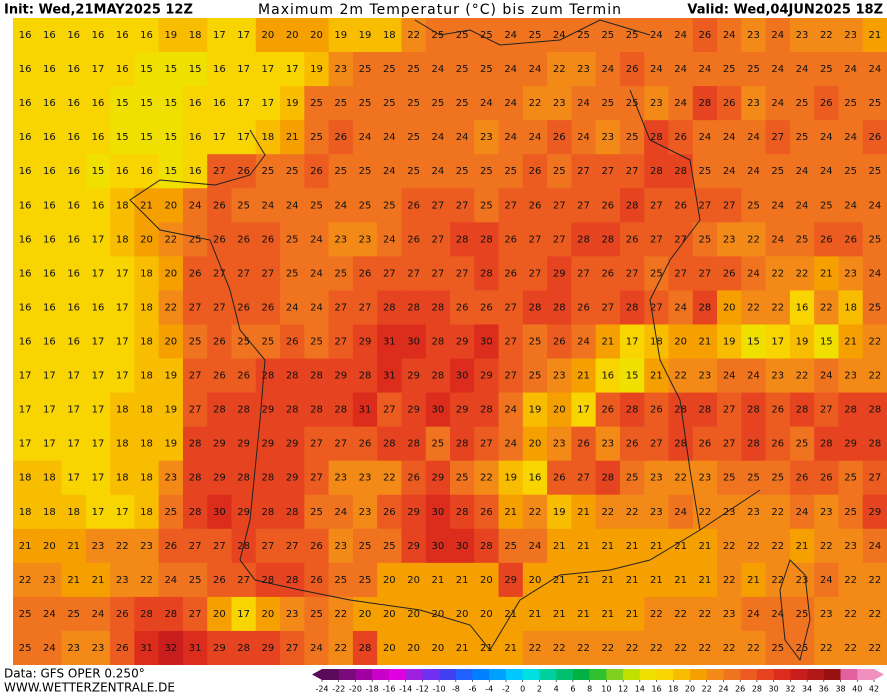 This screenshot has height=699, width=887. I want to click on temperature-label: 20, so click(170, 342).